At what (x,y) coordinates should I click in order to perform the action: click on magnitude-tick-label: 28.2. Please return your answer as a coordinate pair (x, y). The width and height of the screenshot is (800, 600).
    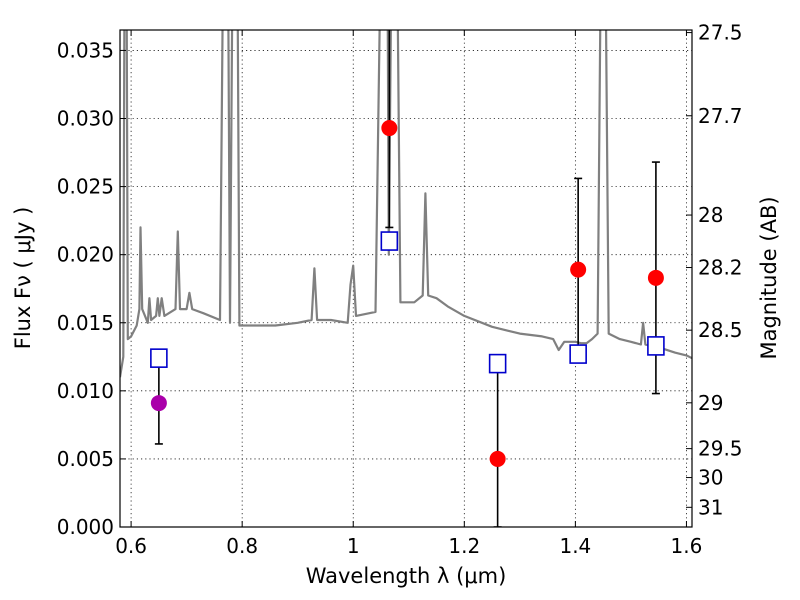
    Looking at the image, I should click on (720, 268).